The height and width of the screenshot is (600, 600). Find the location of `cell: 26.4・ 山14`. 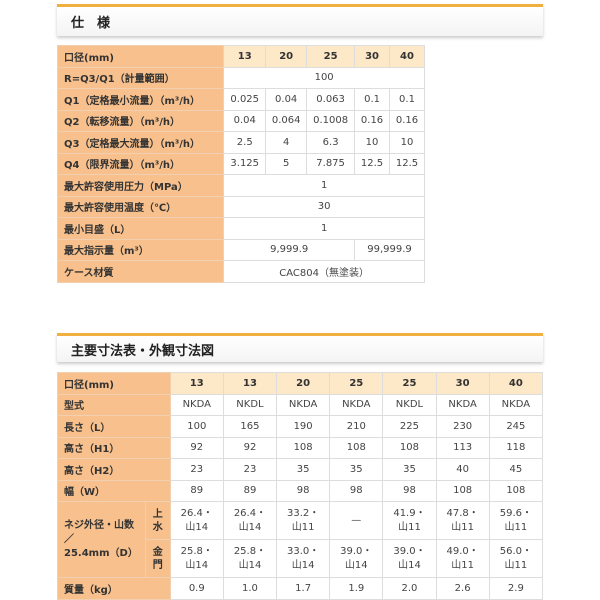

cell: 26.4・ 山14 is located at coordinates (196, 520).